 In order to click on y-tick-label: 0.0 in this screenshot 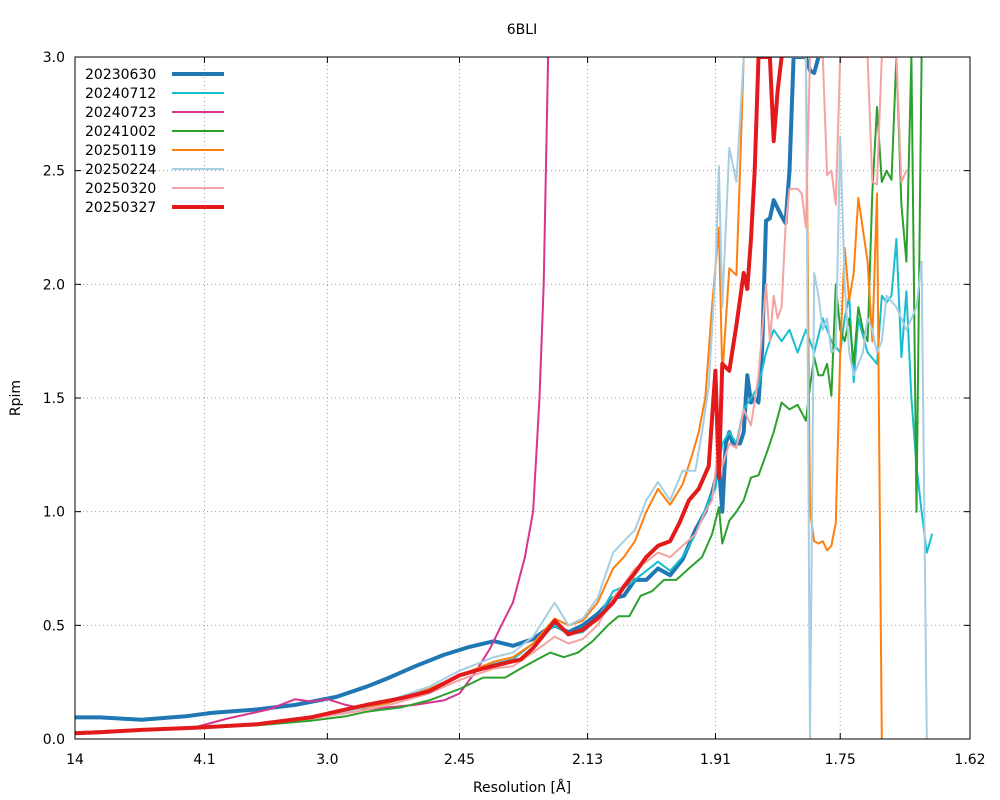, I will do `click(54, 740)`.